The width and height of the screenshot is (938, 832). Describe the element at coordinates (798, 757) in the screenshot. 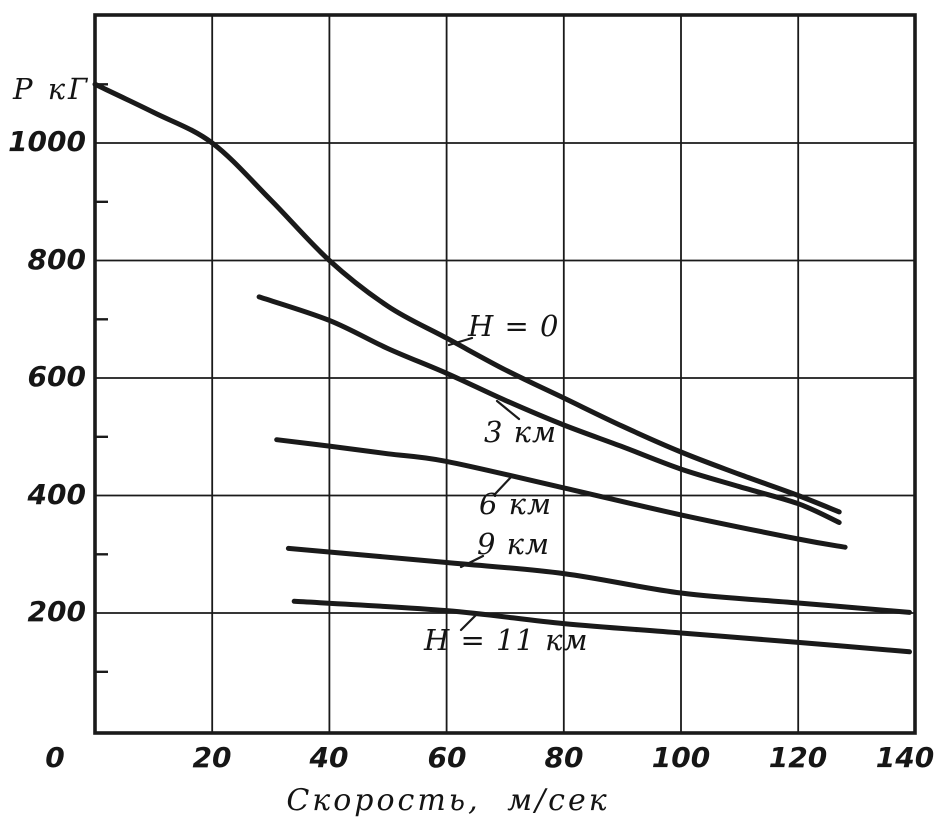

I see `x-tick-label-120: 120` at that location.